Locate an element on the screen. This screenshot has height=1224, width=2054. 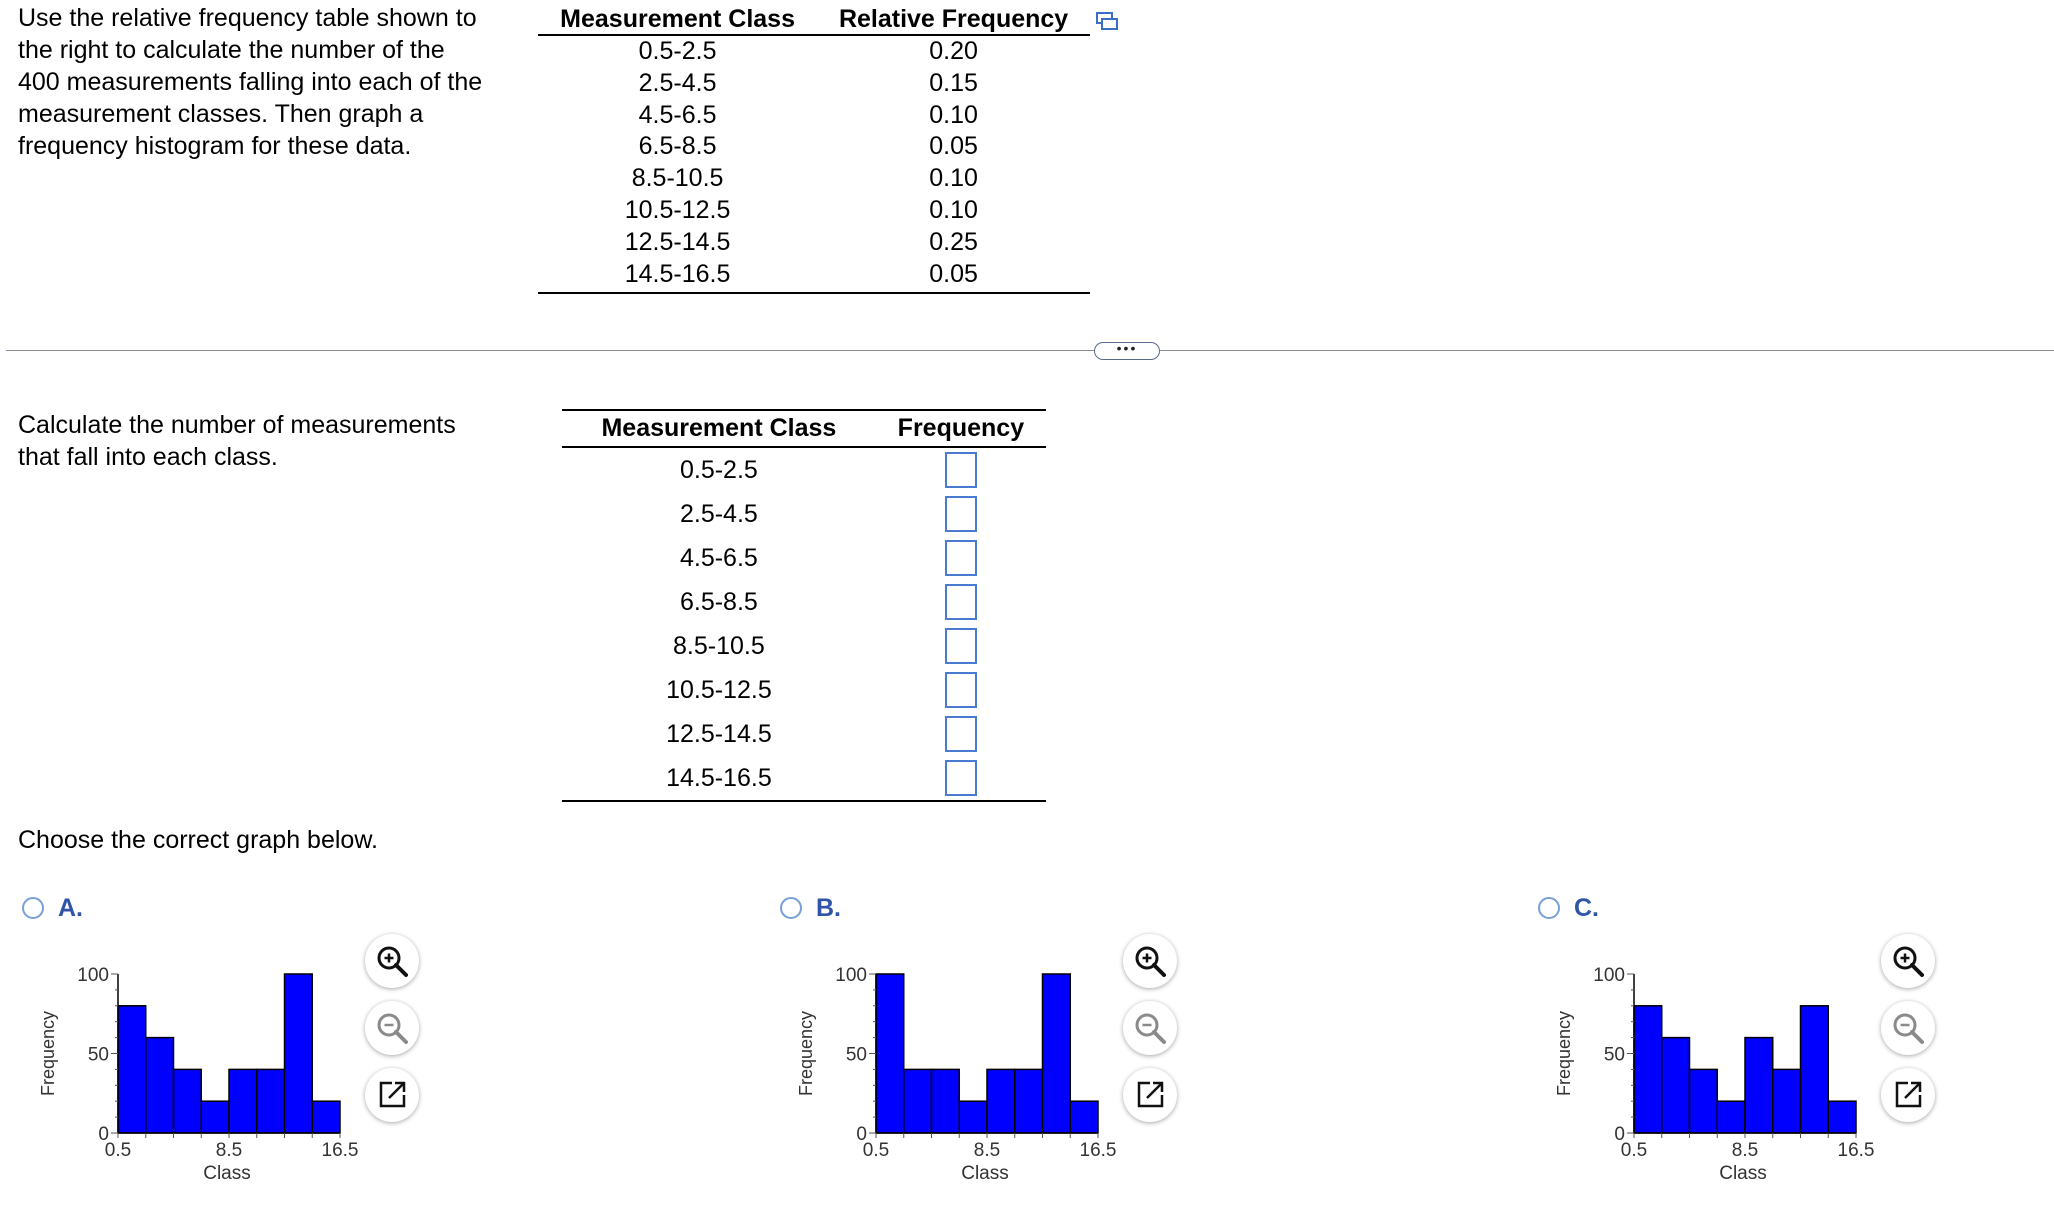
option-a-radio is located at coordinates (33, 908).